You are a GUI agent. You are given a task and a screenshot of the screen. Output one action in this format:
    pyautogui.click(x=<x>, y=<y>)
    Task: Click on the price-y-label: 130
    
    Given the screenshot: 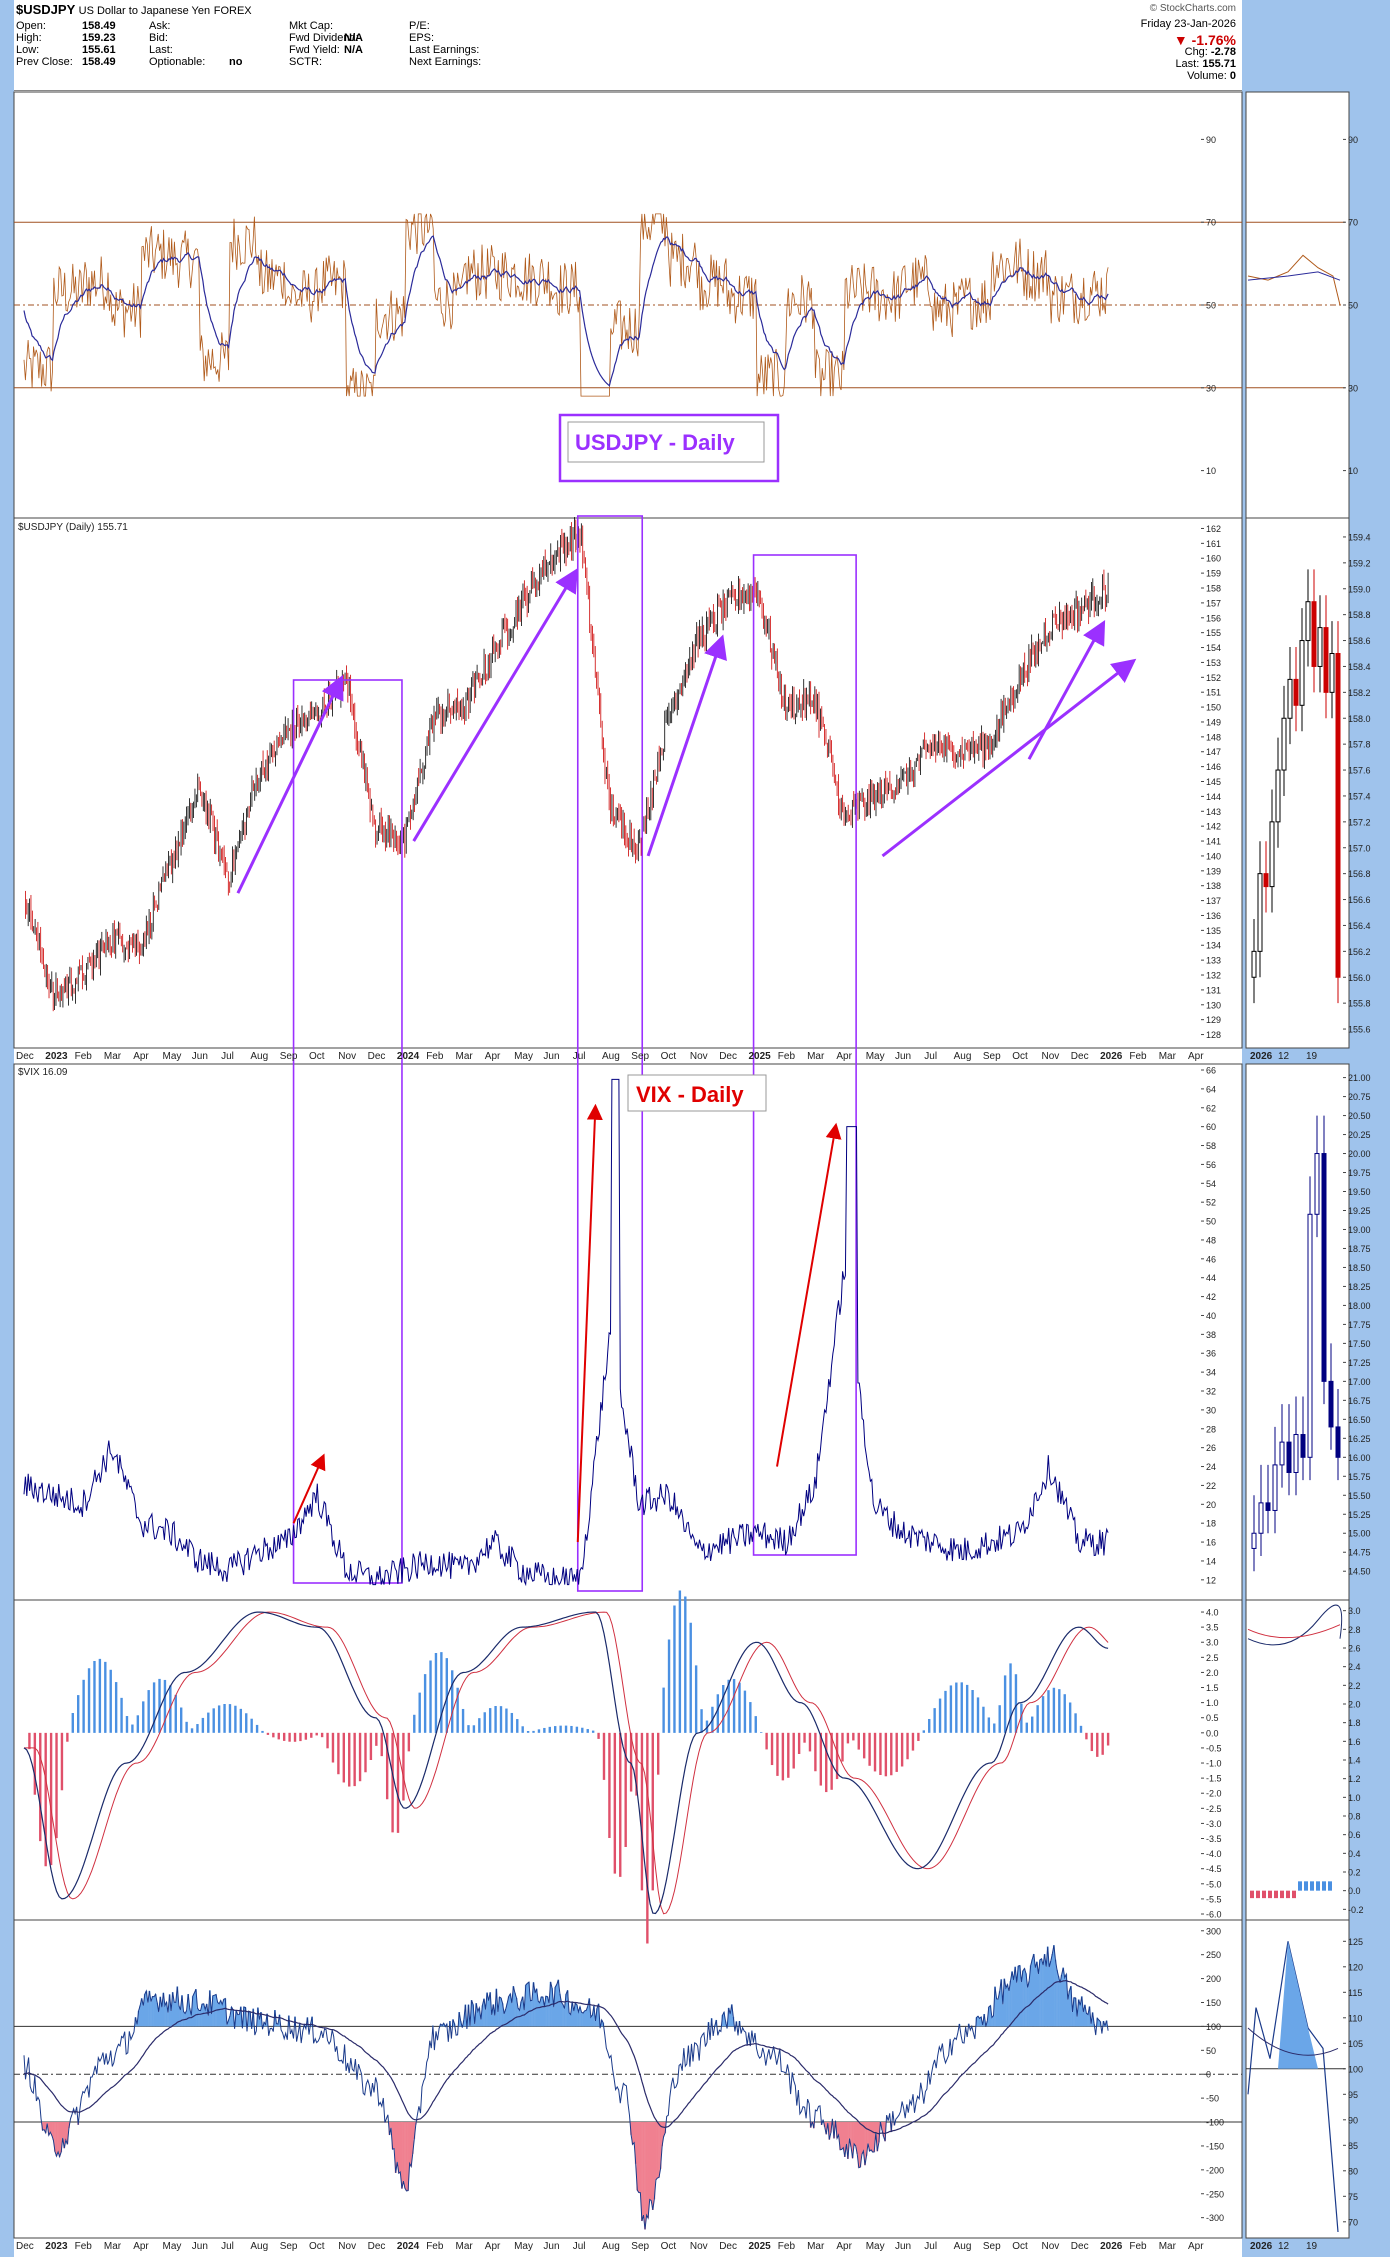 What is the action you would take?
    pyautogui.click(x=1213, y=1005)
    